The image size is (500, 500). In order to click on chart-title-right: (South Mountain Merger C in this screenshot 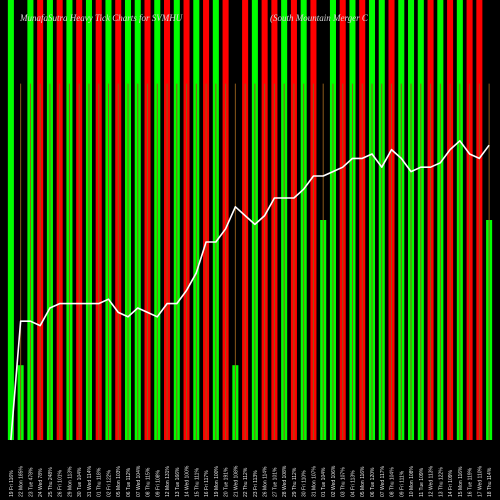, I will do `click(319, 18)`.